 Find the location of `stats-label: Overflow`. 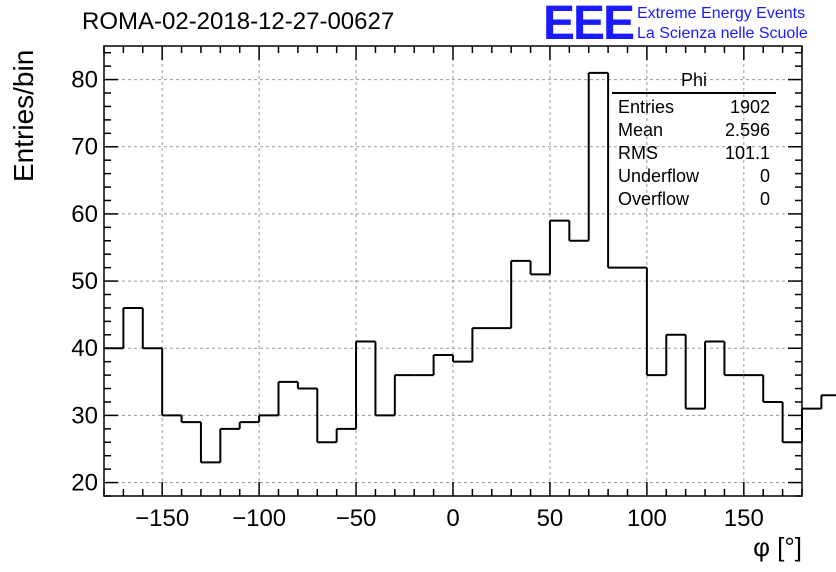

stats-label: Overflow is located at coordinates (654, 199).